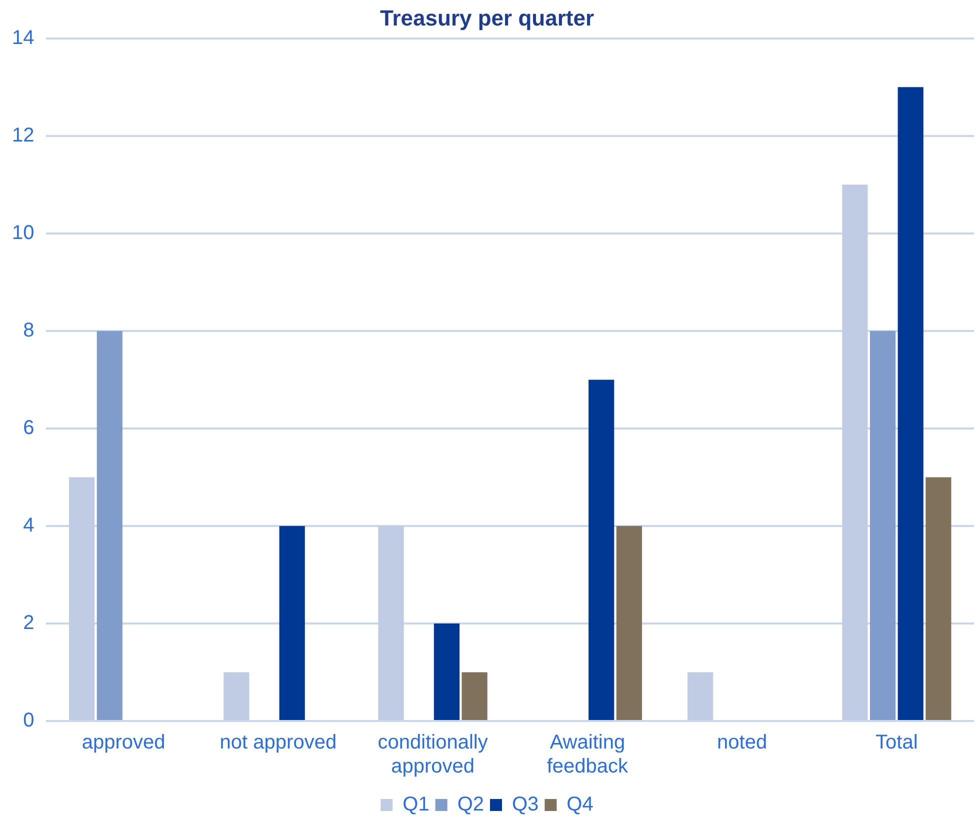 The height and width of the screenshot is (825, 978). What do you see at coordinates (124, 743) in the screenshot?
I see `x-tick-label: approved` at bounding box center [124, 743].